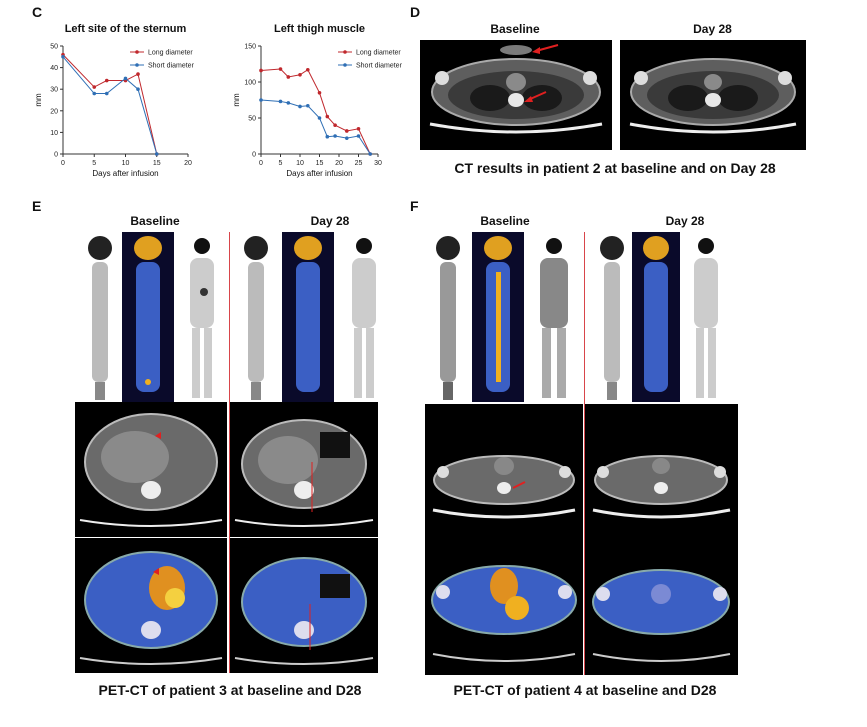  I want to click on panel-letter-d: D, so click(415, 12).